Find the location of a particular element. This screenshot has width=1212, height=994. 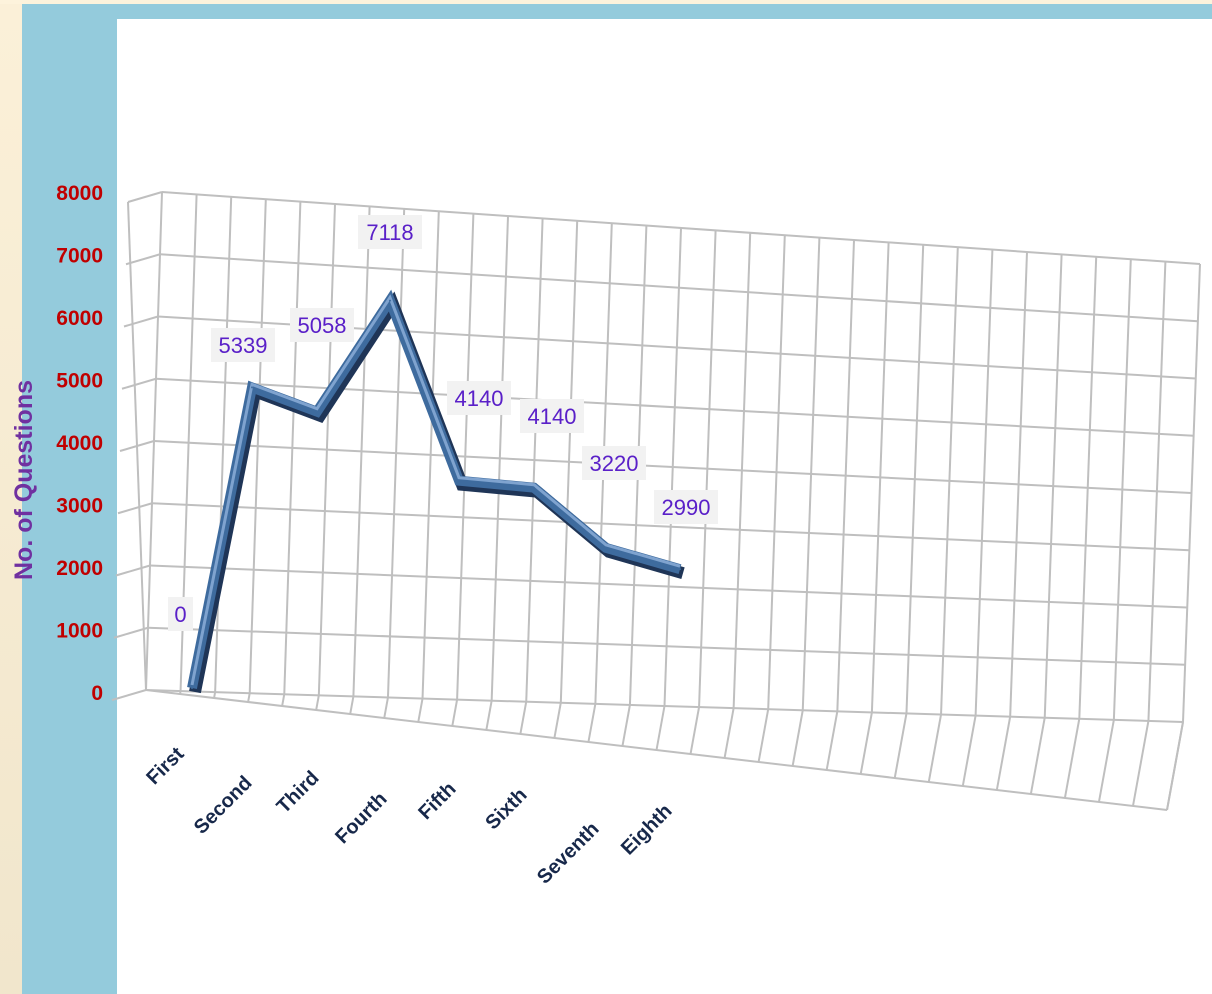

floor-right-edge is located at coordinates (1175, 766).